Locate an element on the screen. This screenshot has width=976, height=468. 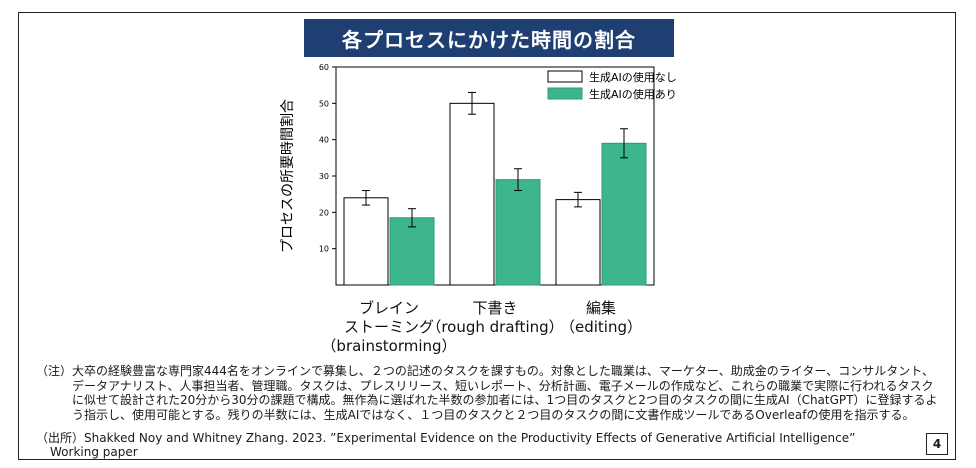
x-category-label: （editing） is located at coordinates (601, 327).